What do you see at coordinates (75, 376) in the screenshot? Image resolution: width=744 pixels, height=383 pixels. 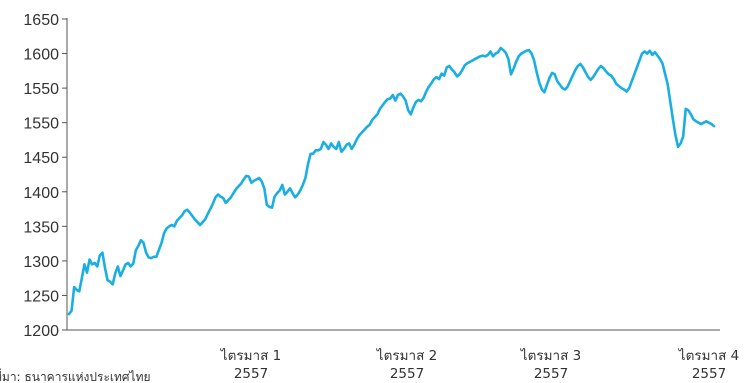 I see `source-note-text: ที่มา: ธนาคารแห่งประเทศไทย` at bounding box center [75, 376].